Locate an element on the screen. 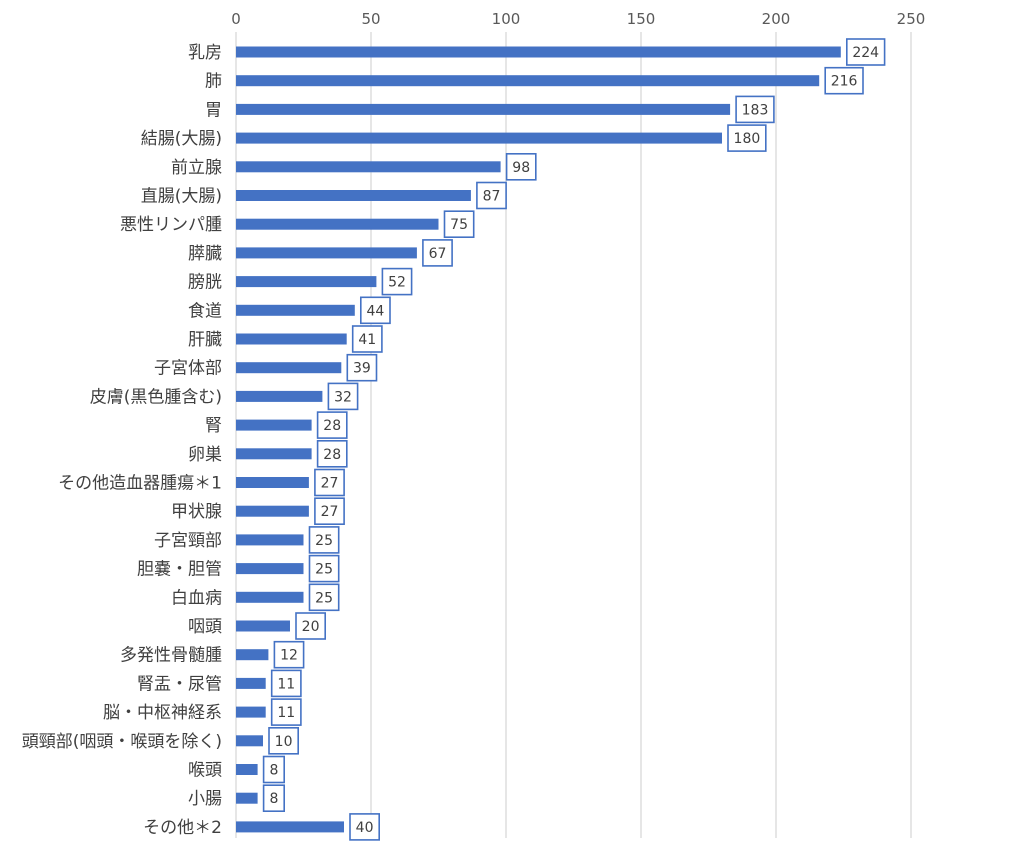  category-label: 胃 is located at coordinates (213, 110).